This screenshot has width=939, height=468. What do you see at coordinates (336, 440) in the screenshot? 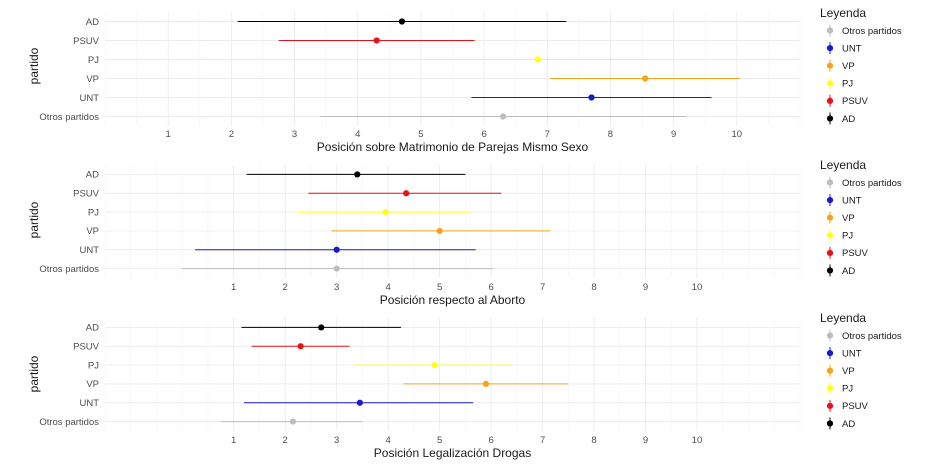
I see `x-tick-label: 3` at bounding box center [336, 440].